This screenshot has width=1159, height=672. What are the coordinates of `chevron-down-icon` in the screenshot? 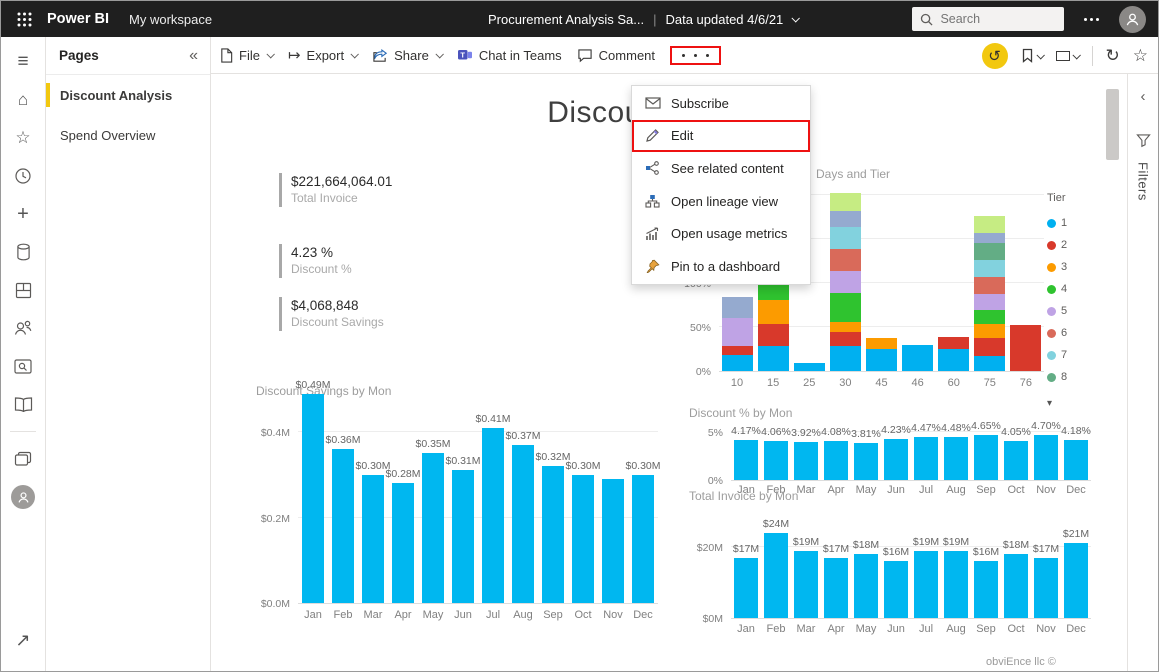 It's located at (796, 18).